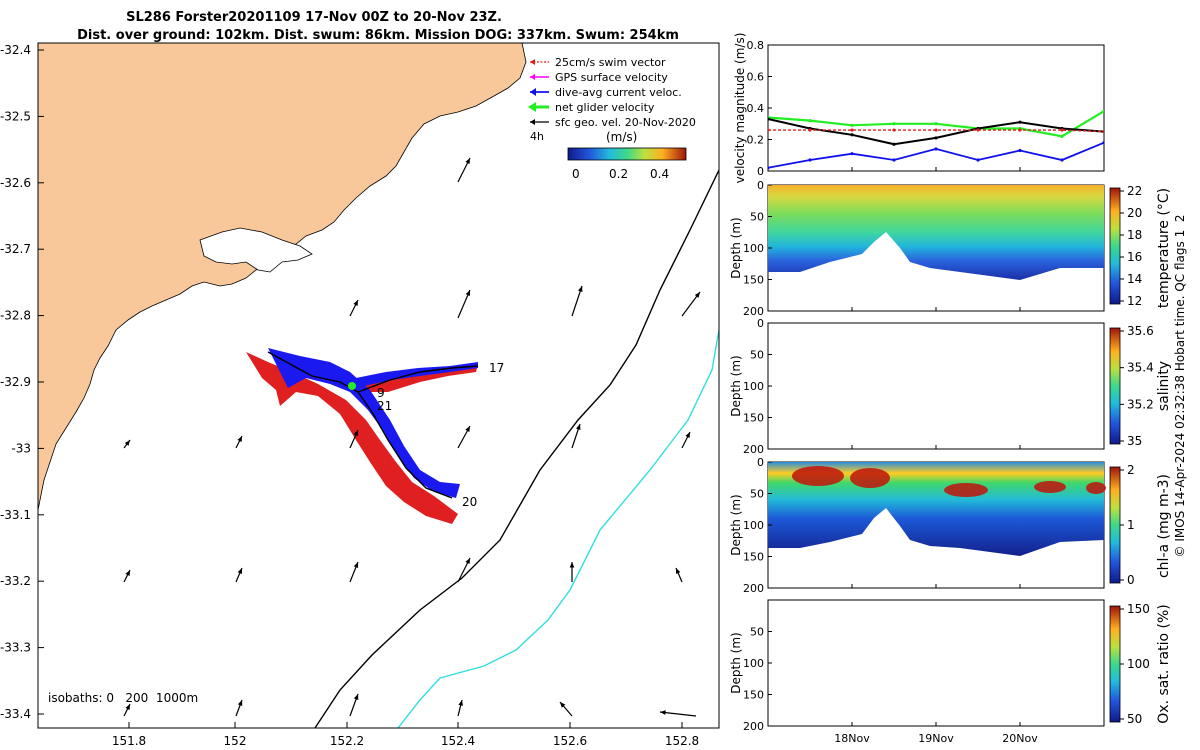 This screenshot has width=1200, height=750. What do you see at coordinates (756, 77) in the screenshot?
I see `velocity-ytick-label: 0.6` at bounding box center [756, 77].